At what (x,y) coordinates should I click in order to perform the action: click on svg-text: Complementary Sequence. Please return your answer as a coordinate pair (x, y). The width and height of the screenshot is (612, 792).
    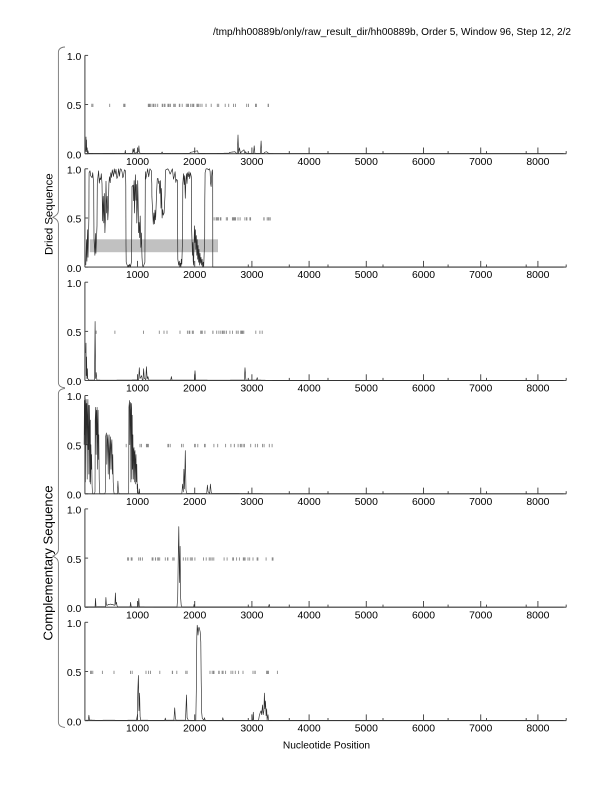
    Looking at the image, I should click on (48, 562).